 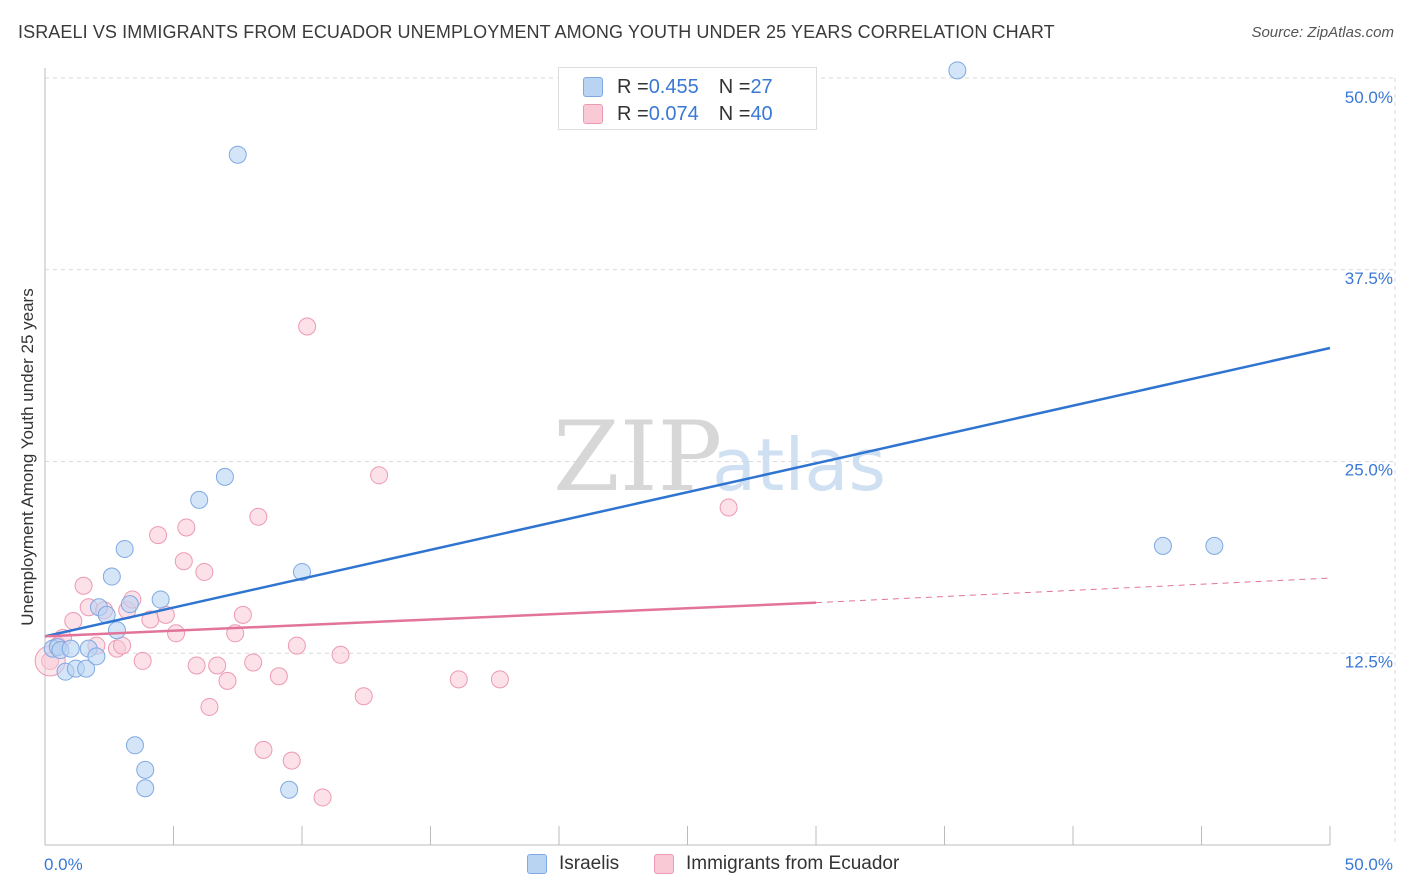 I want to click on series-legend: Israelis Immigrants from Ecuador, so click(x=703, y=864).